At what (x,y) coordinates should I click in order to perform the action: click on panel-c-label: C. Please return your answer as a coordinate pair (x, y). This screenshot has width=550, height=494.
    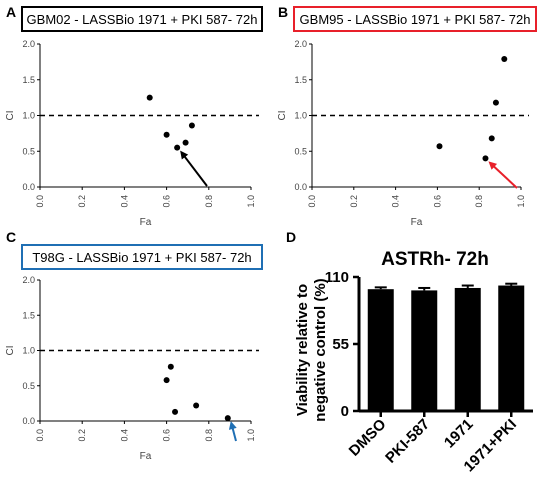
    Looking at the image, I should click on (11, 237).